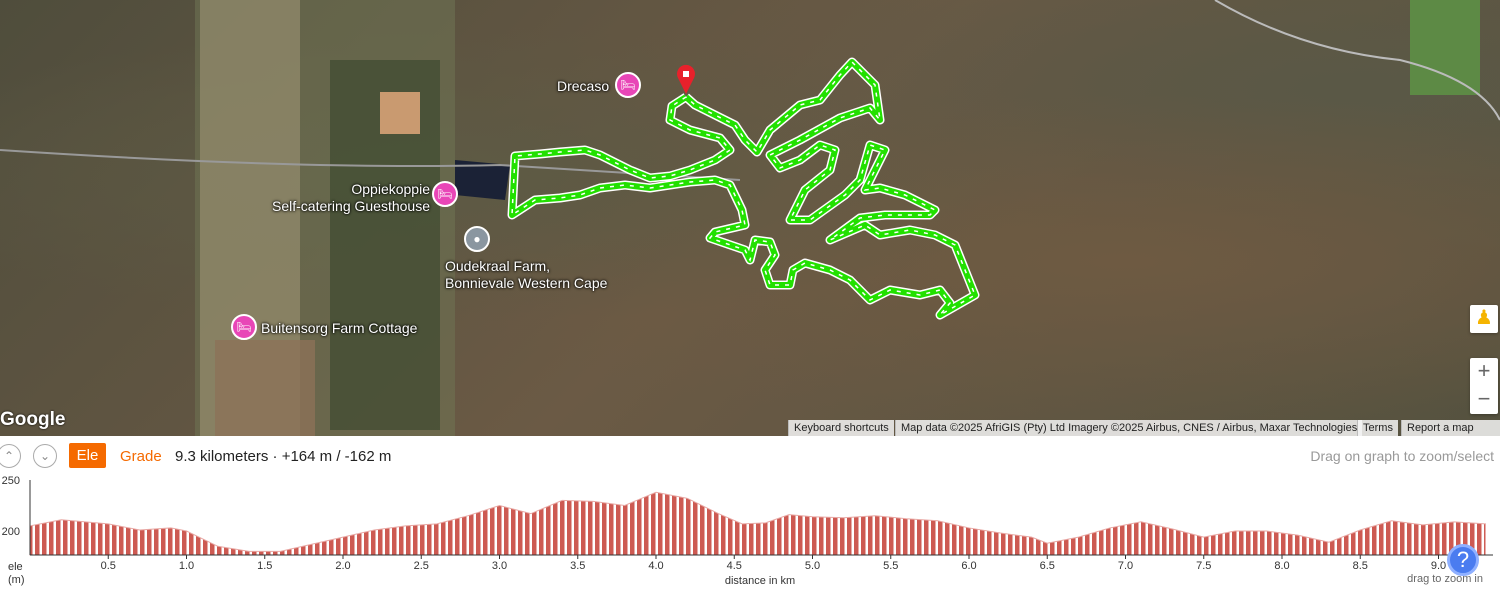  What do you see at coordinates (16, 573) in the screenshot?
I see `y-axis-label: ele (m)` at bounding box center [16, 573].